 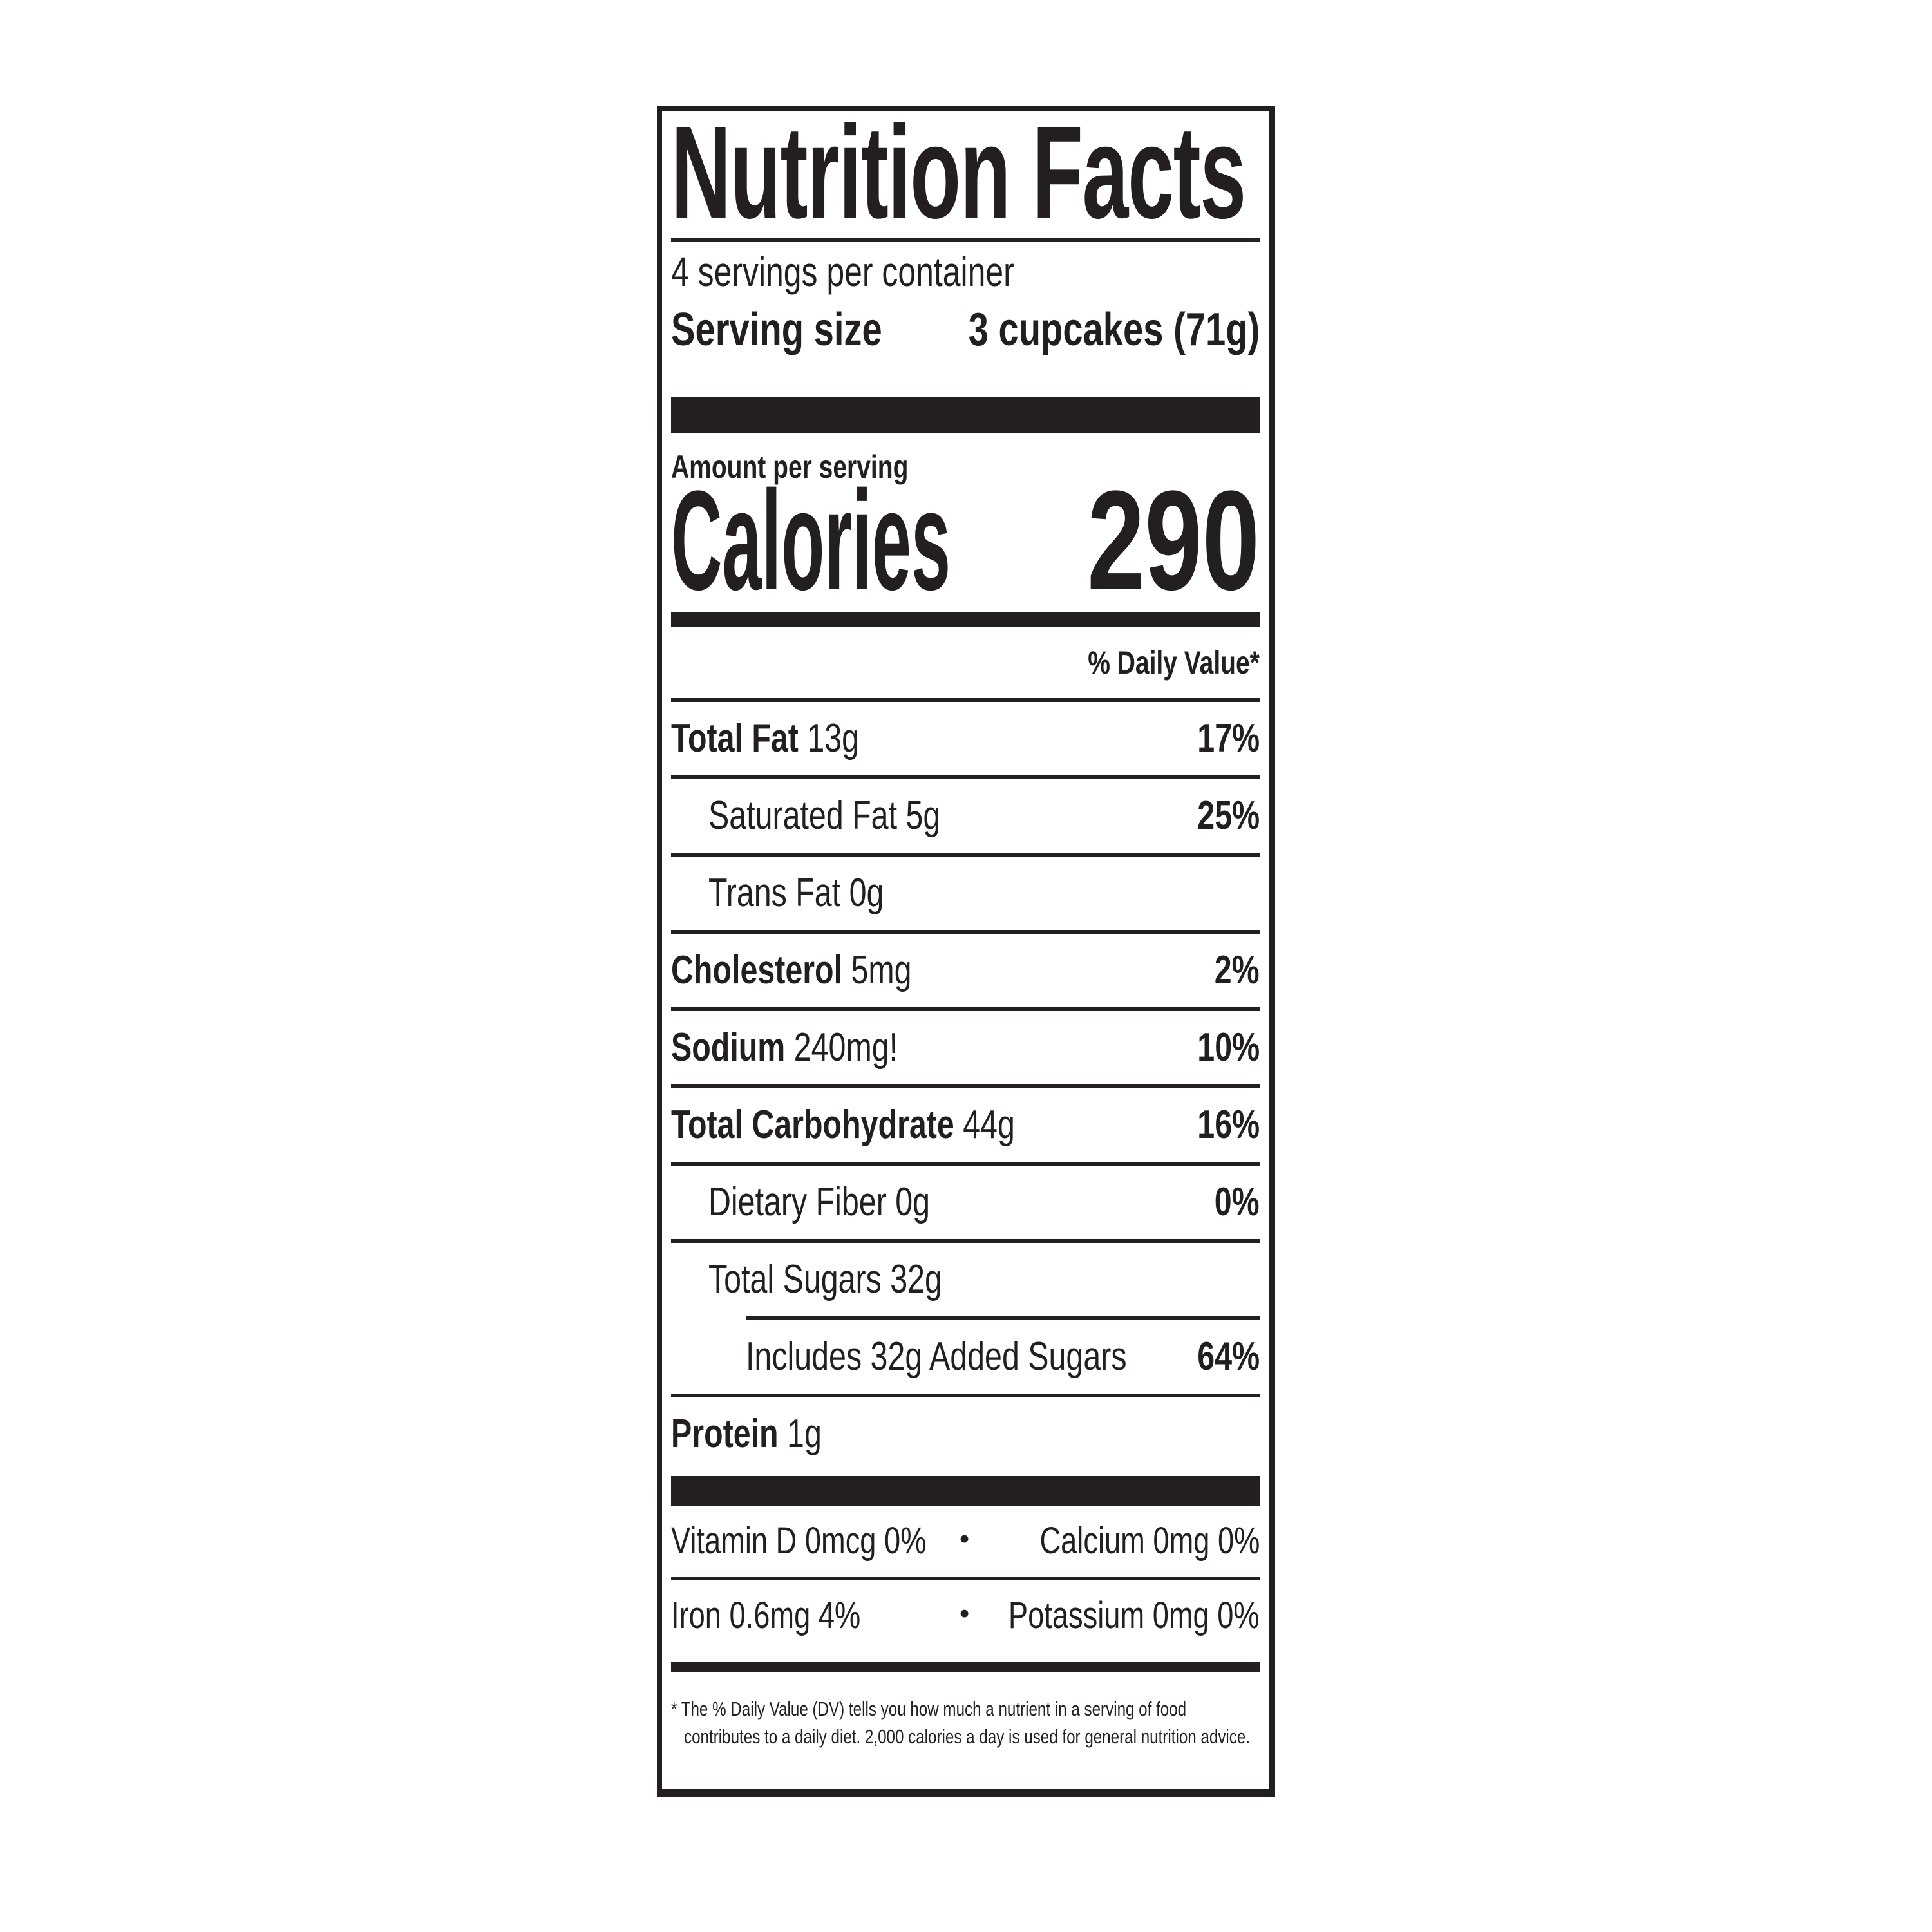 What do you see at coordinates (811, 540) in the screenshot?
I see `calories-label: Calories` at bounding box center [811, 540].